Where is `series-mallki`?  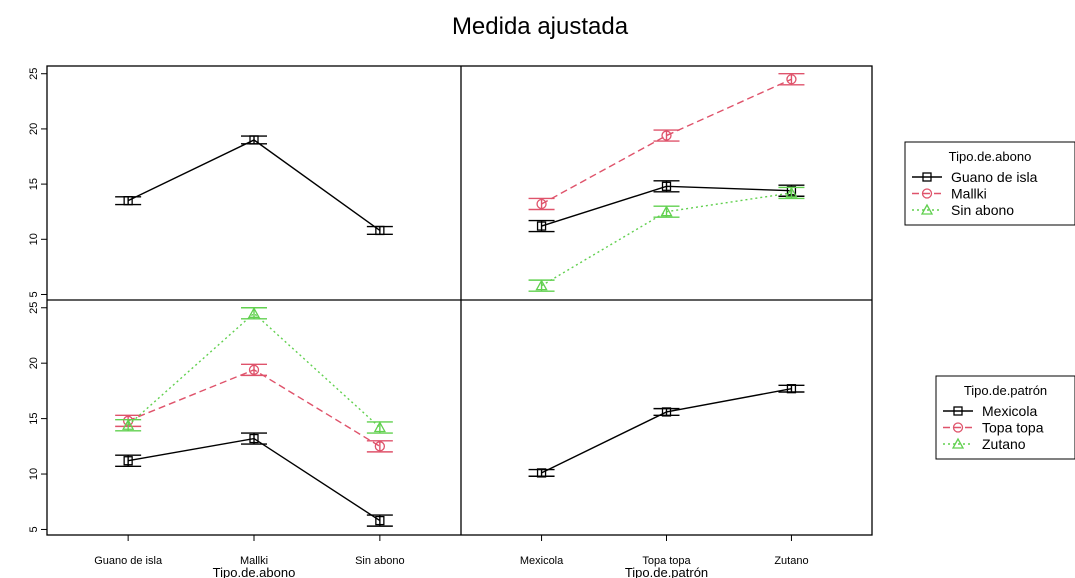 series-mallki is located at coordinates (666, 142).